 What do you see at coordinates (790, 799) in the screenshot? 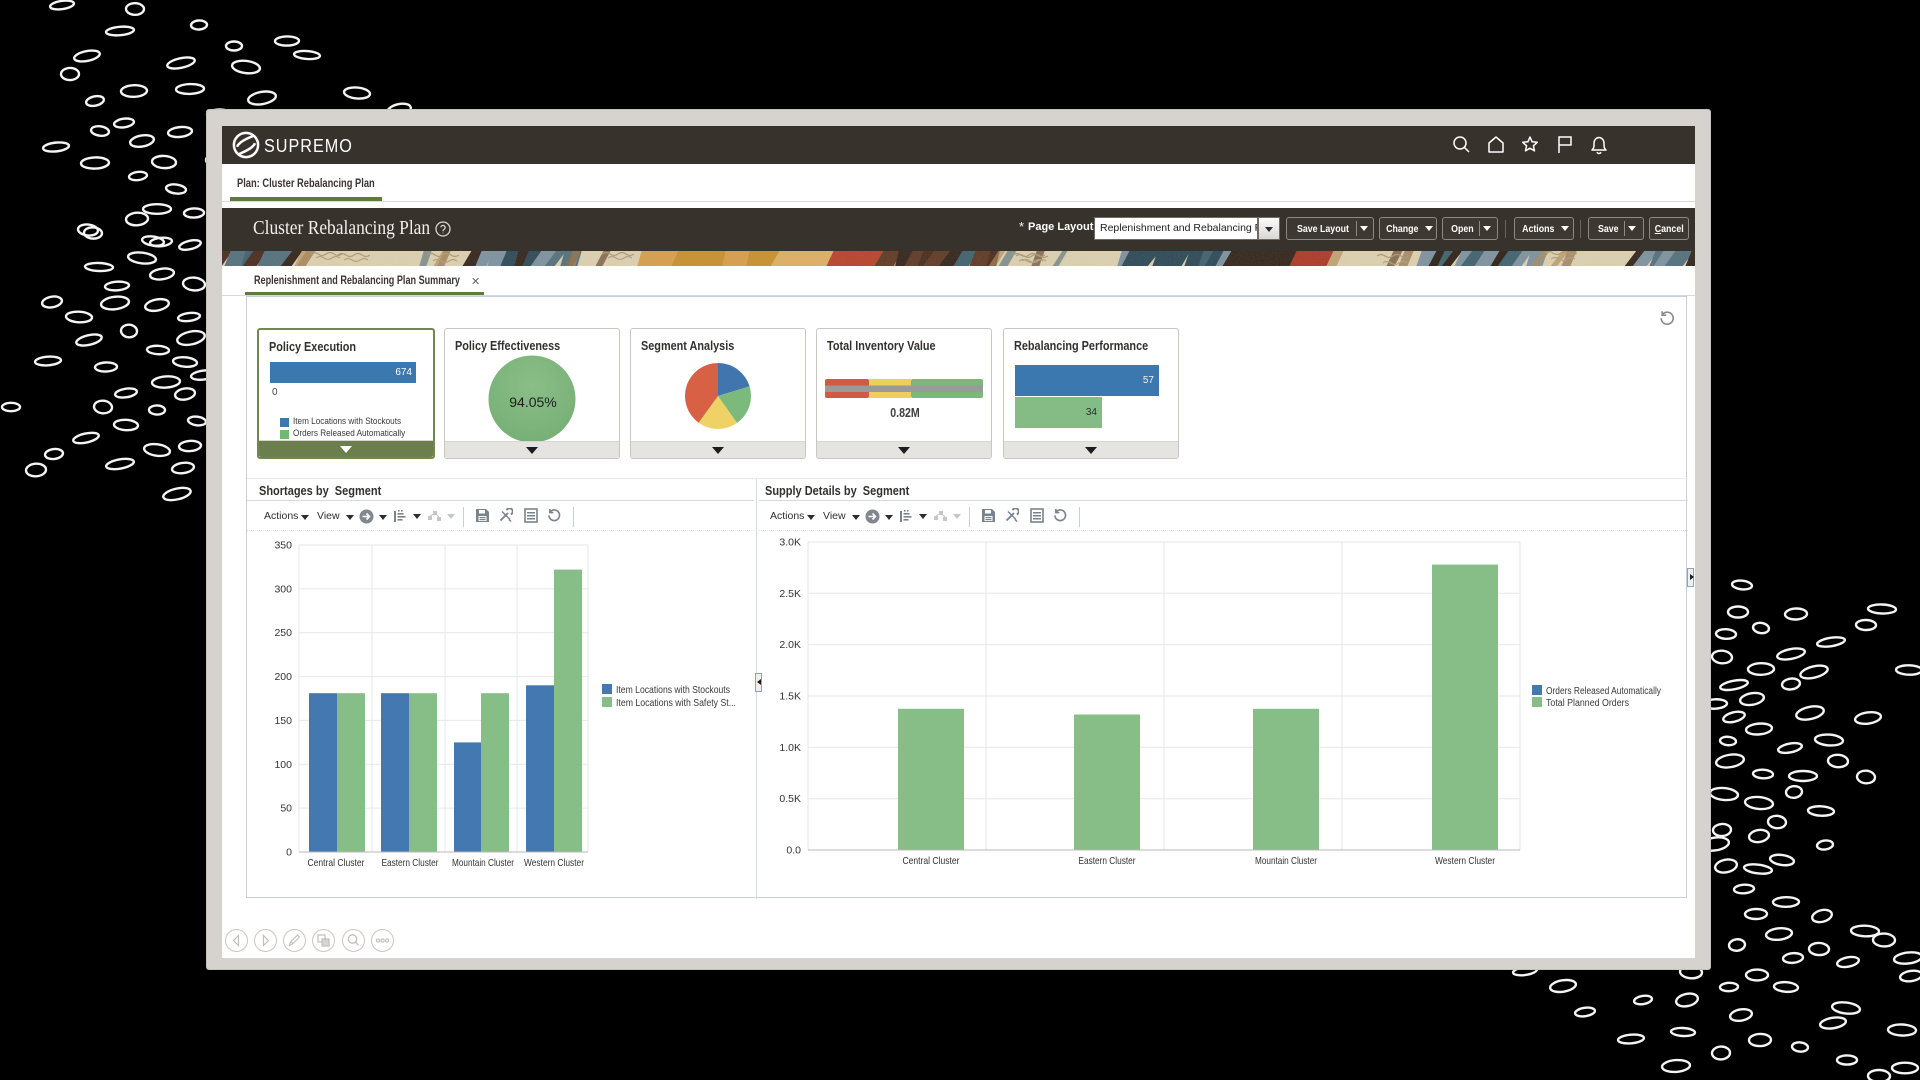
I see `svg-text: 0.5K` at bounding box center [790, 799].